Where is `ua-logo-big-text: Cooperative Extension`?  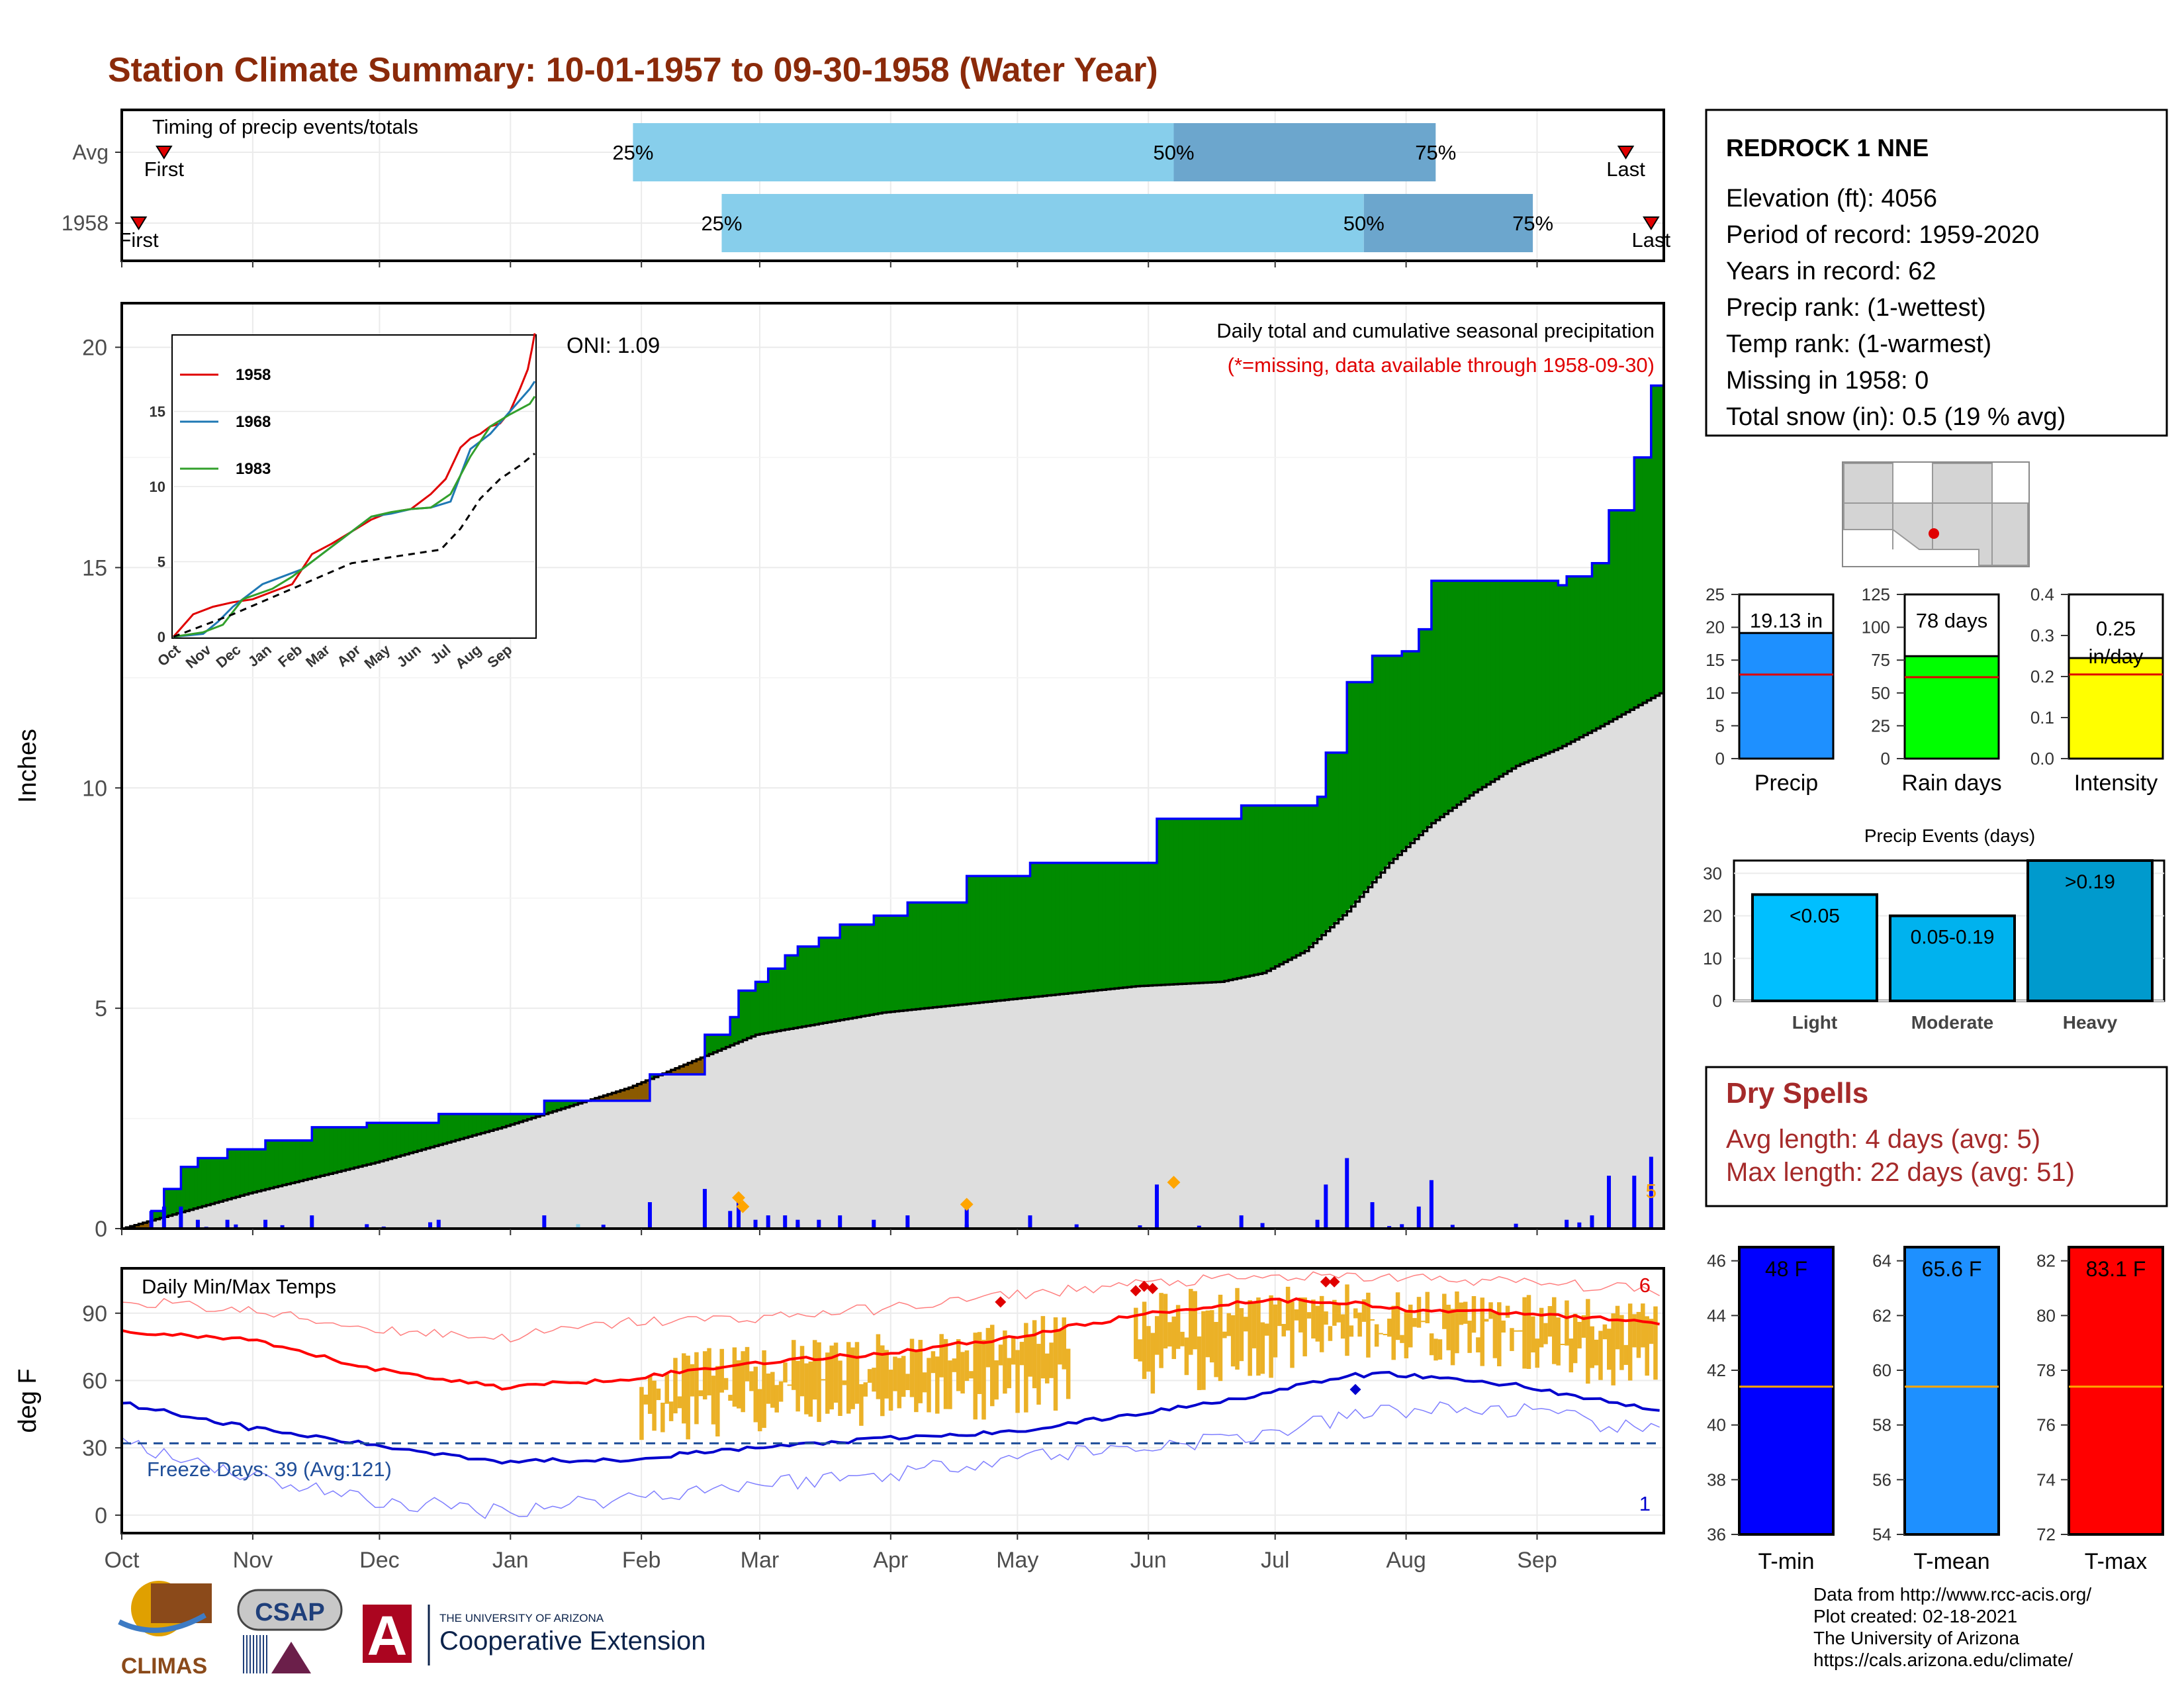 ua-logo-big-text: Cooperative Extension is located at coordinates (572, 1641).